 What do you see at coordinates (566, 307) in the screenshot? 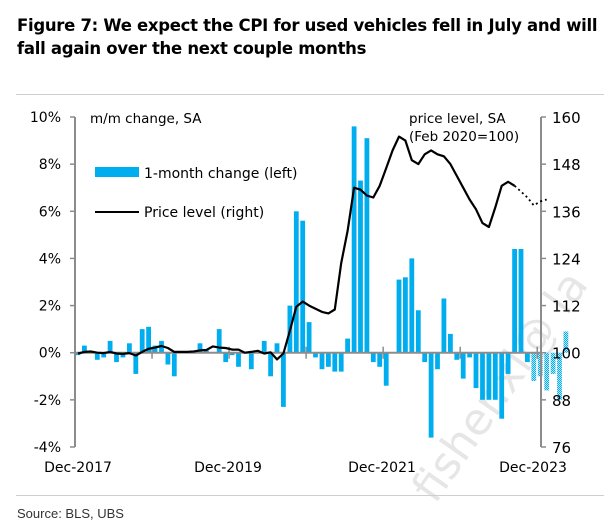
I see `right-tick-label: 112` at bounding box center [566, 307].